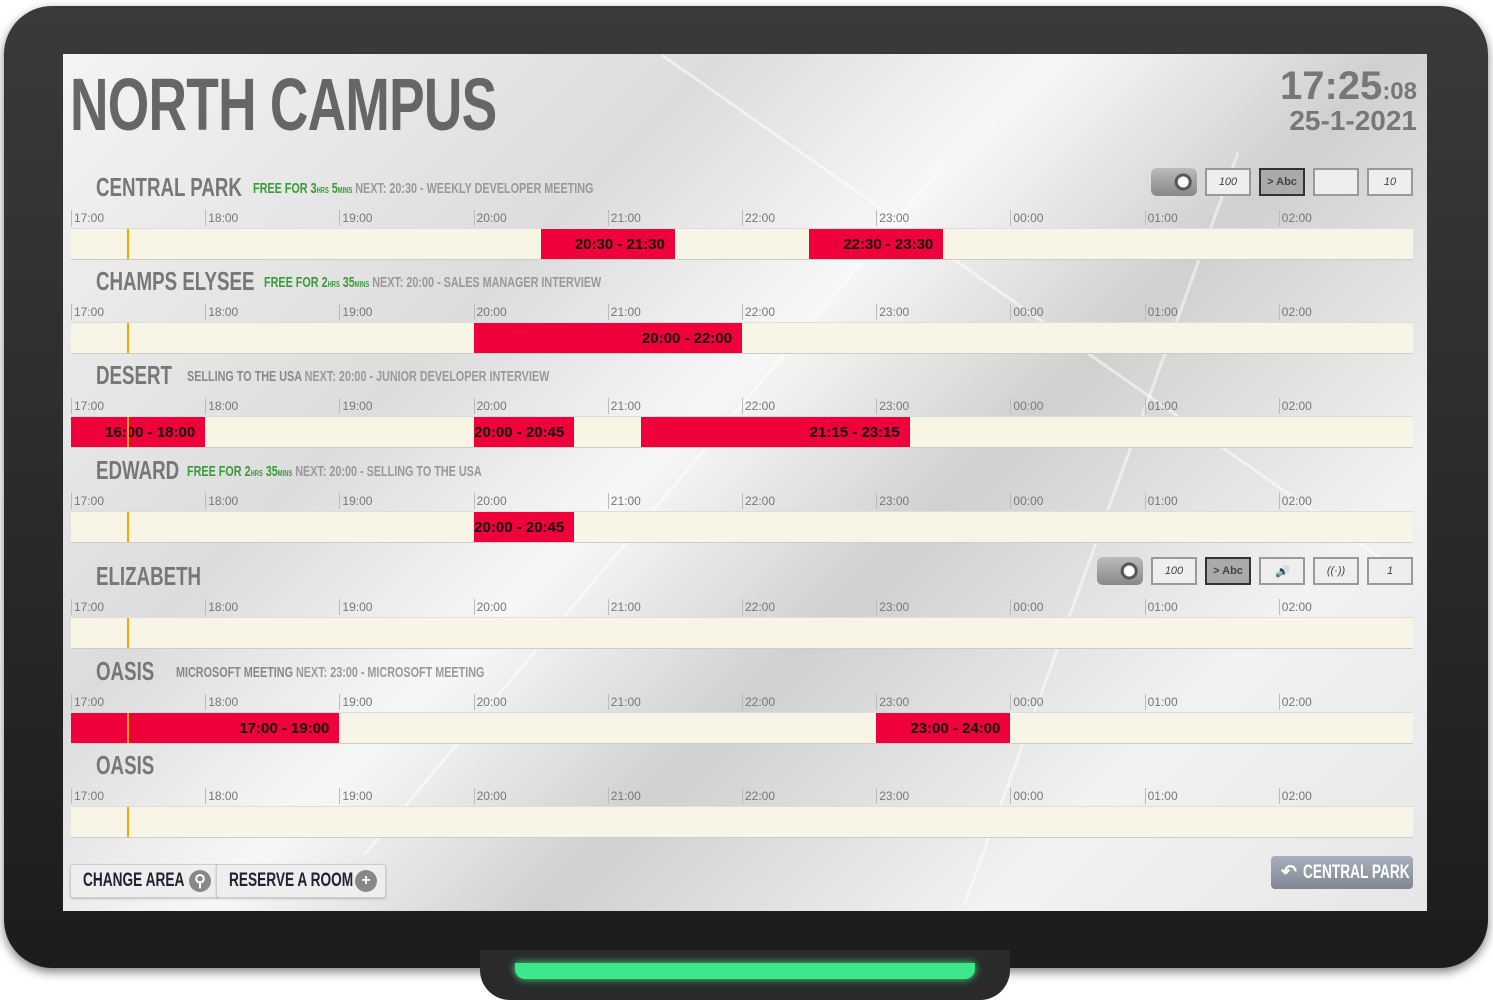  I want to click on reserve-room-button: RESERVE A ROOM +, so click(301, 881).